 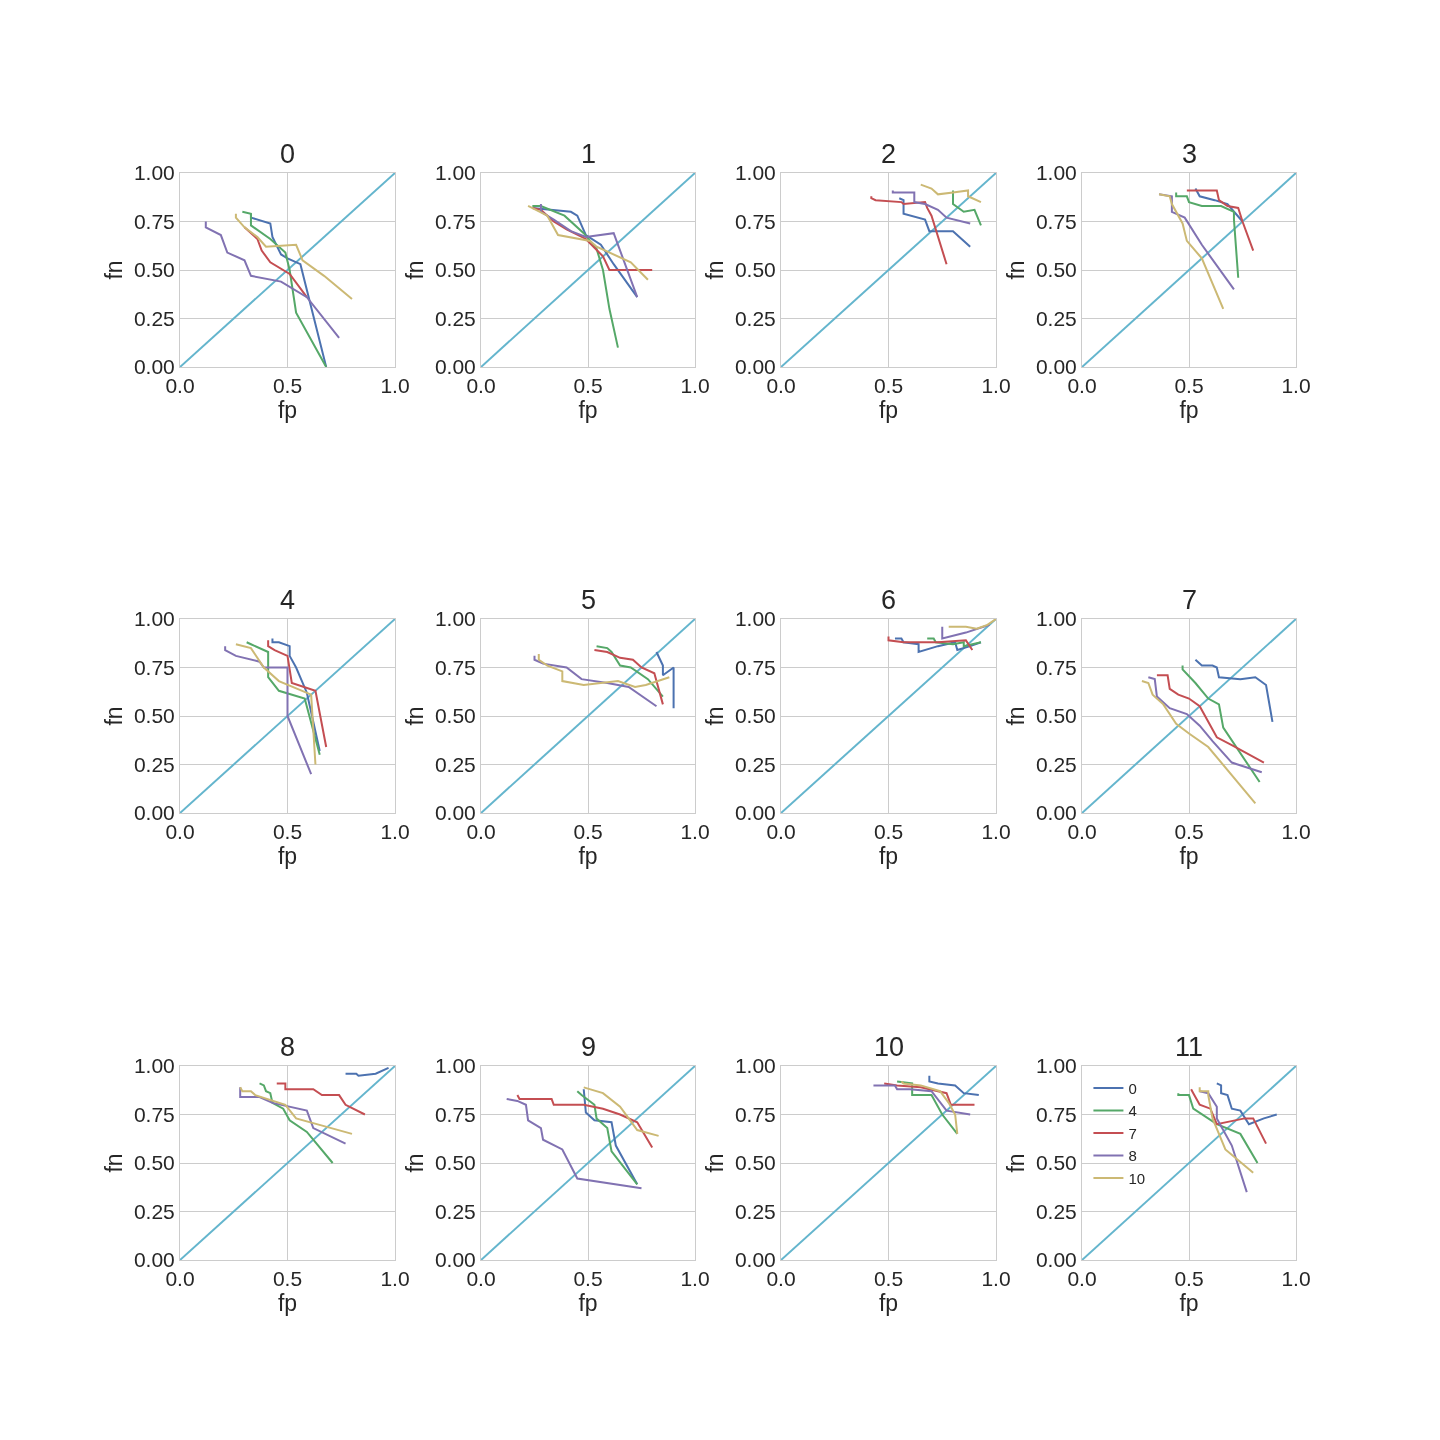 I want to click on legend-label: 8, so click(x=1132, y=1156).